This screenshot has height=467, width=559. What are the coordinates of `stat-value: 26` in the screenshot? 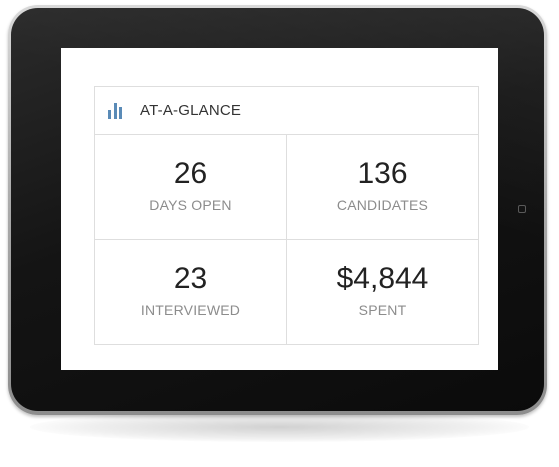 It's located at (190, 173).